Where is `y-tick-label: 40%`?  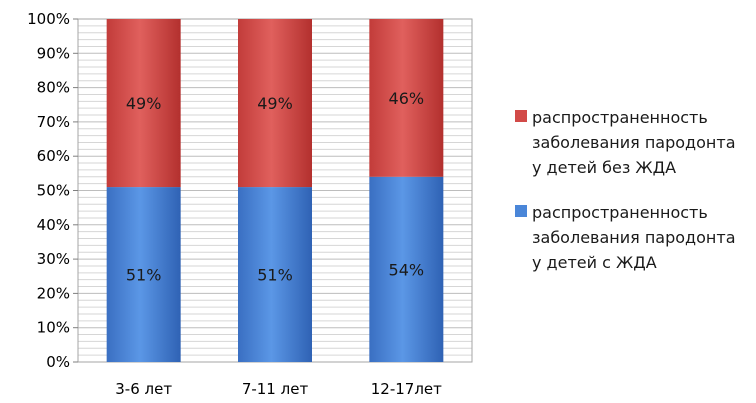 y-tick-label: 40% is located at coordinates (53, 225).